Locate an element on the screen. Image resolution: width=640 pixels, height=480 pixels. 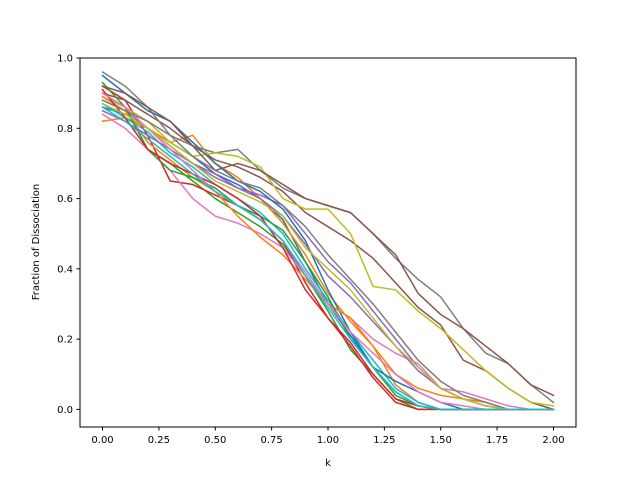
x-axis: 0.00 0.25 0.50 0.75 1.00 1.25 1.50 1.75 2.00 is located at coordinates (328, 436).